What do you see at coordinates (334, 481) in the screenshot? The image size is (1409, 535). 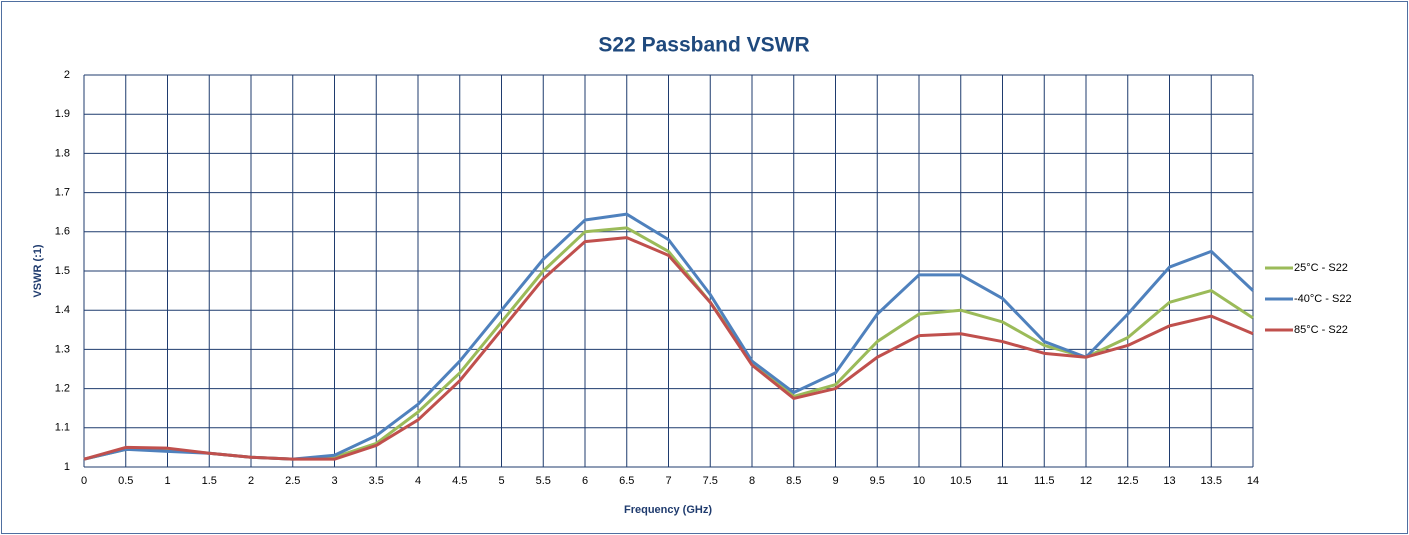 I see `x-tick-label: 3` at bounding box center [334, 481].